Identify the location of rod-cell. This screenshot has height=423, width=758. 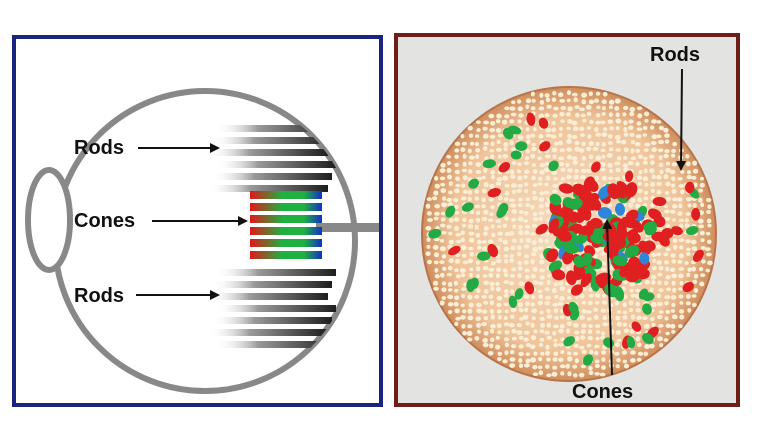
(268, 296).